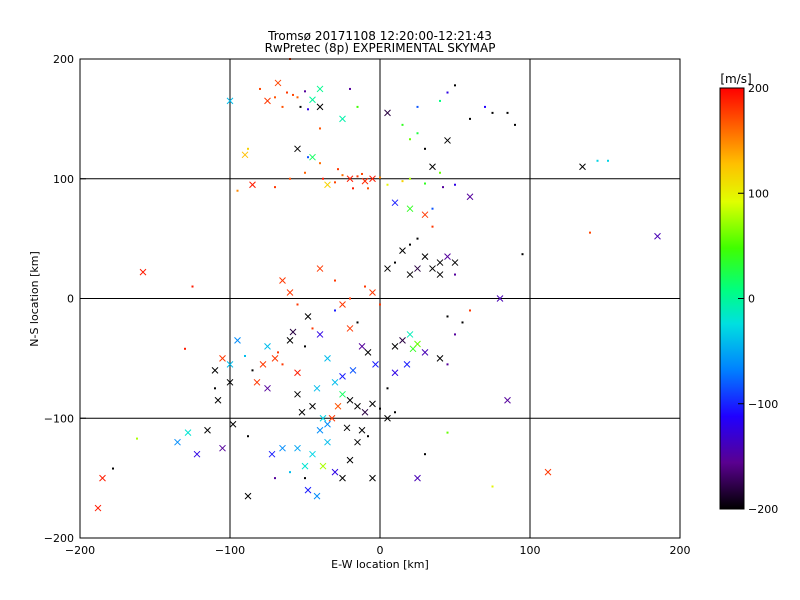 Image resolution: width=800 pixels, height=600 pixels. Describe the element at coordinates (758, 193) in the screenshot. I see `colorbar-tick-label: 100` at that location.